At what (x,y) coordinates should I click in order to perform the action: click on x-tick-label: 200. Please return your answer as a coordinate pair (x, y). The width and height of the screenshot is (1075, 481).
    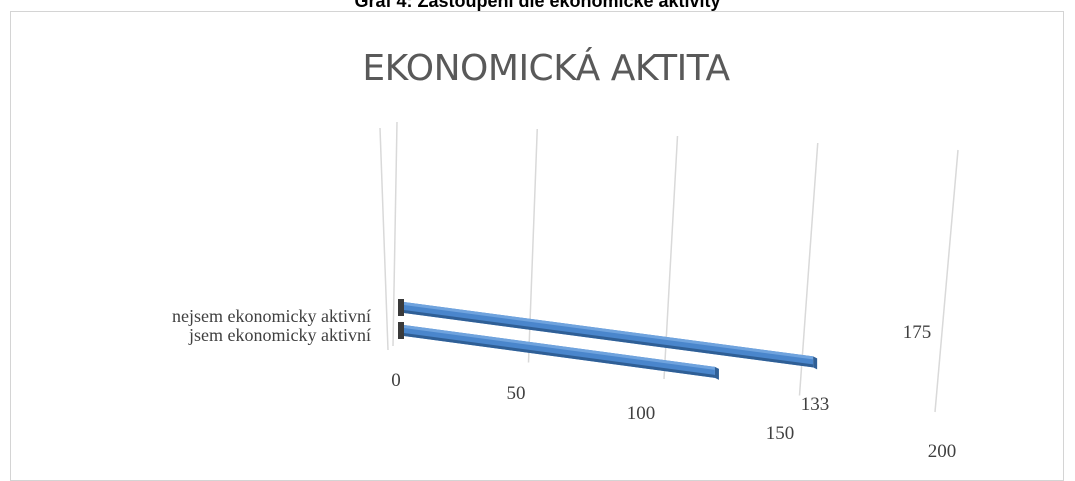
    Looking at the image, I should click on (942, 451).